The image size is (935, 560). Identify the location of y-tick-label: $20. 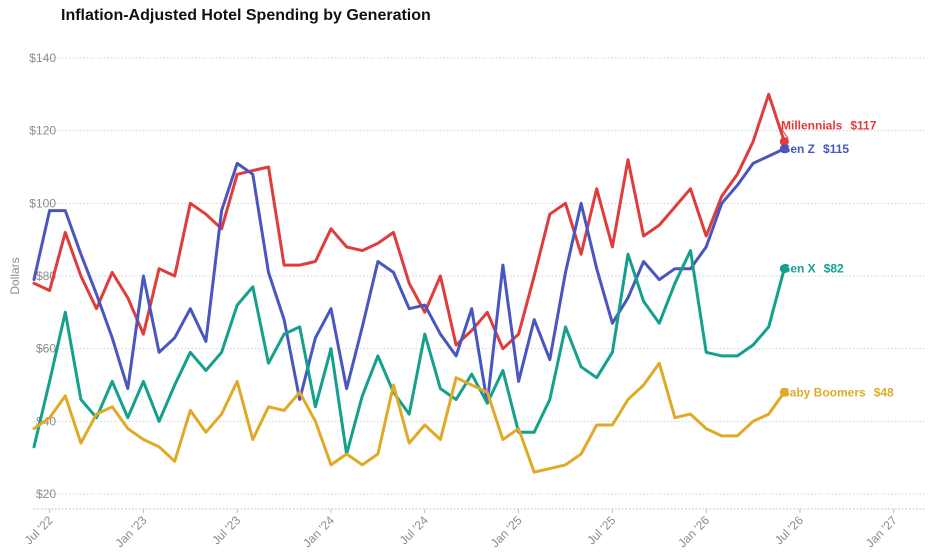
(46, 494).